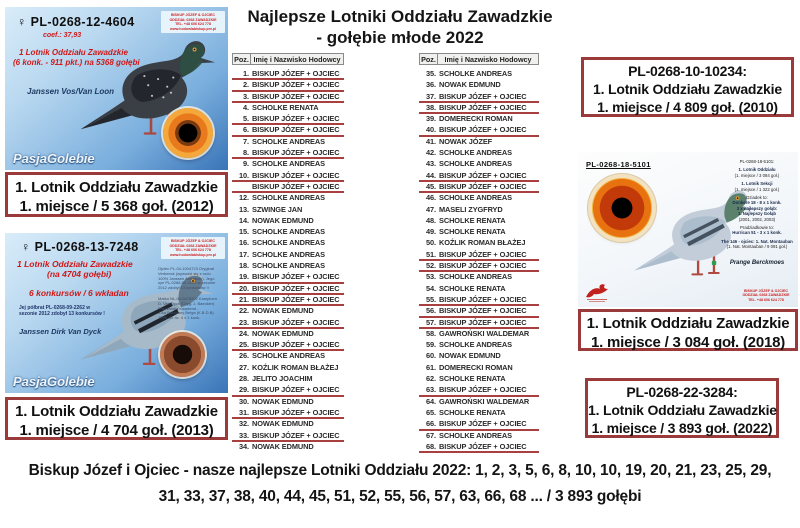 This screenshot has height=528, width=800. Describe the element at coordinates (471, 209) in the screenshot. I see `row-breeder-name: MASELI ZYGFRYD` at that location.